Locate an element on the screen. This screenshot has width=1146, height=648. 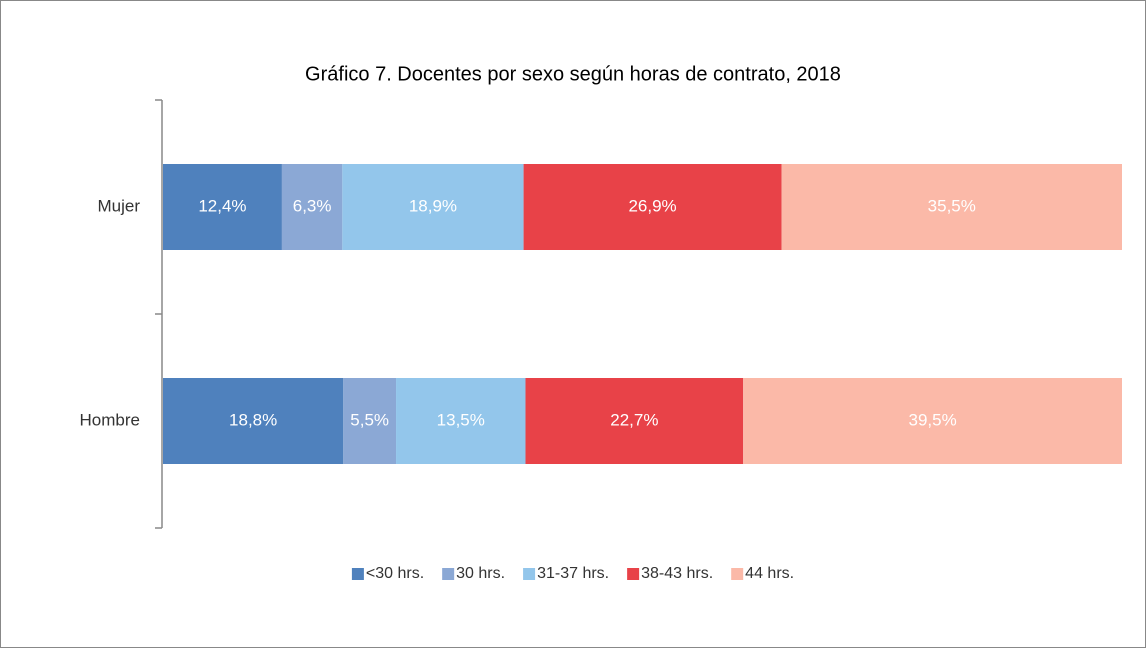
value-label: 5,5% is located at coordinates (369, 419).